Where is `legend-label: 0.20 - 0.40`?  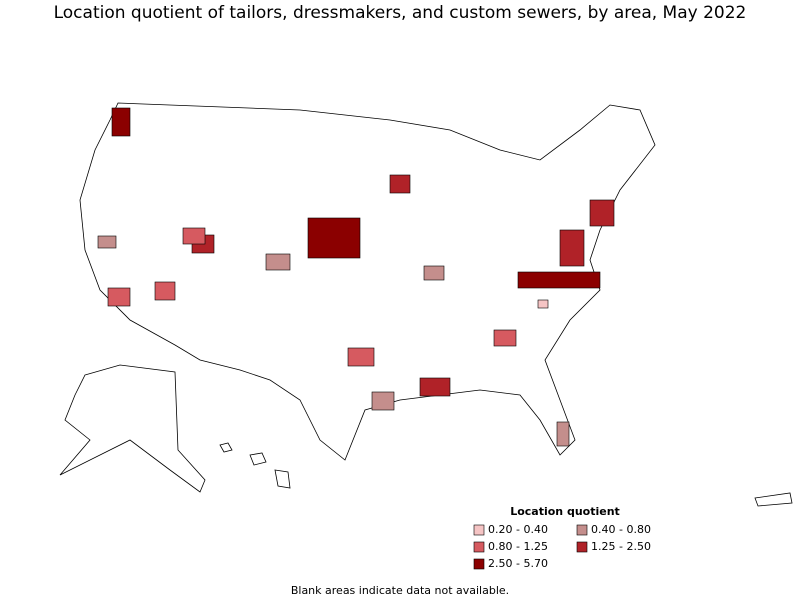
legend-label: 0.20 - 0.40 is located at coordinates (518, 529).